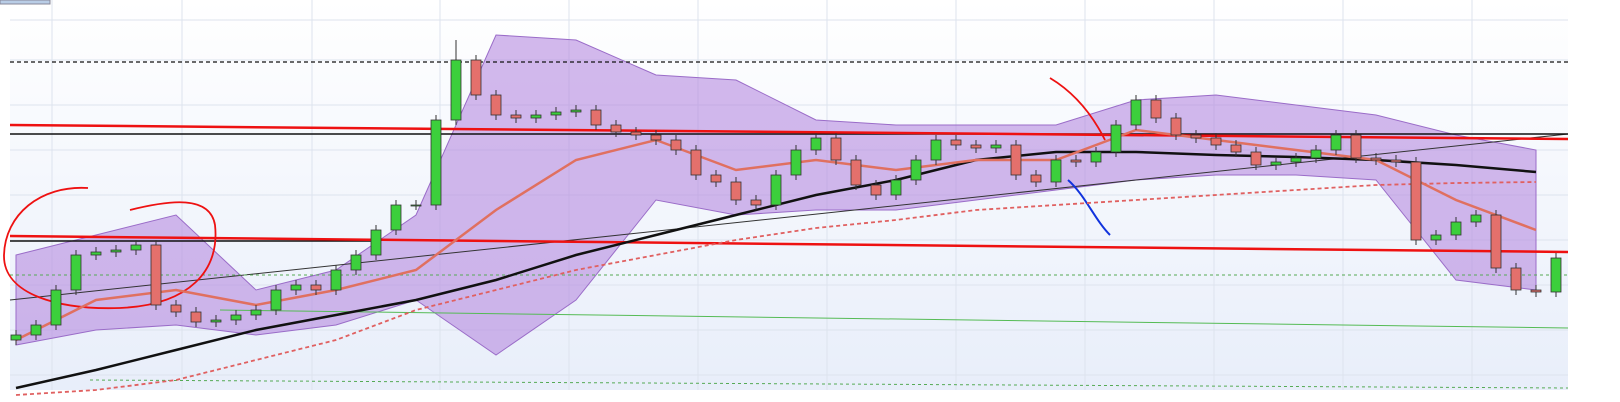 This screenshot has width=1620, height=402. Describe the element at coordinates (1594, 201) in the screenshot. I see `right-margin` at that location.